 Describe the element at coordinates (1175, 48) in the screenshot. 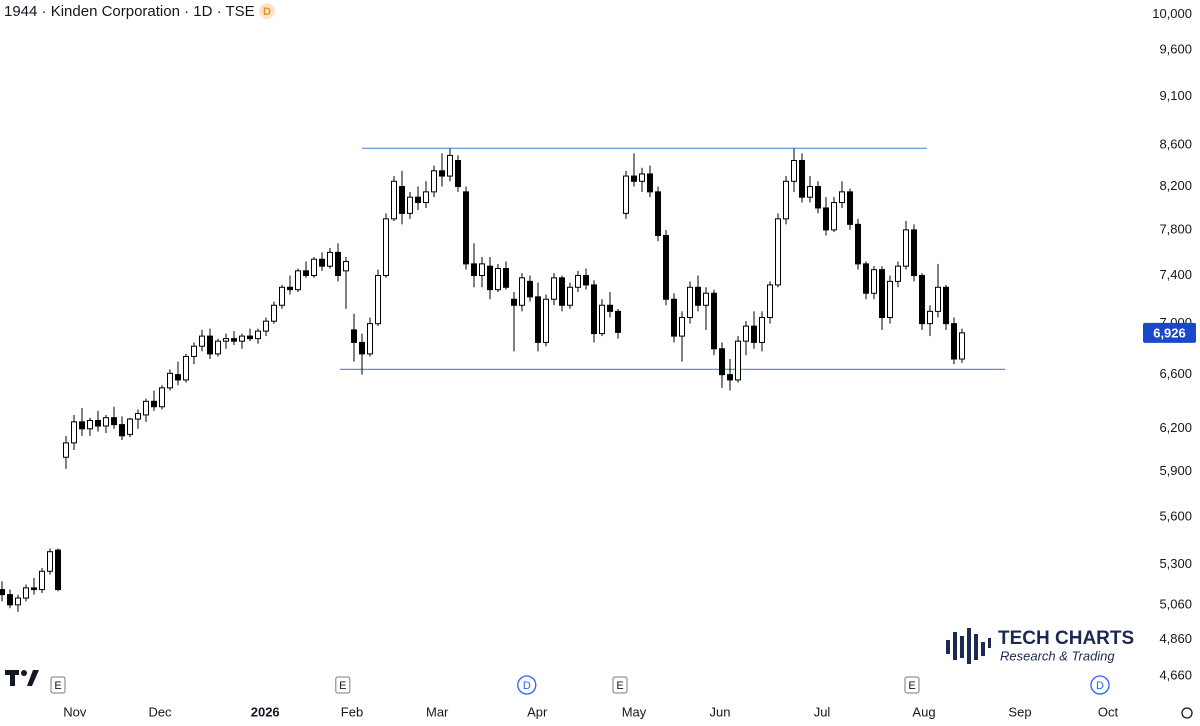

I see `y-tick-label: 9,600` at that location.